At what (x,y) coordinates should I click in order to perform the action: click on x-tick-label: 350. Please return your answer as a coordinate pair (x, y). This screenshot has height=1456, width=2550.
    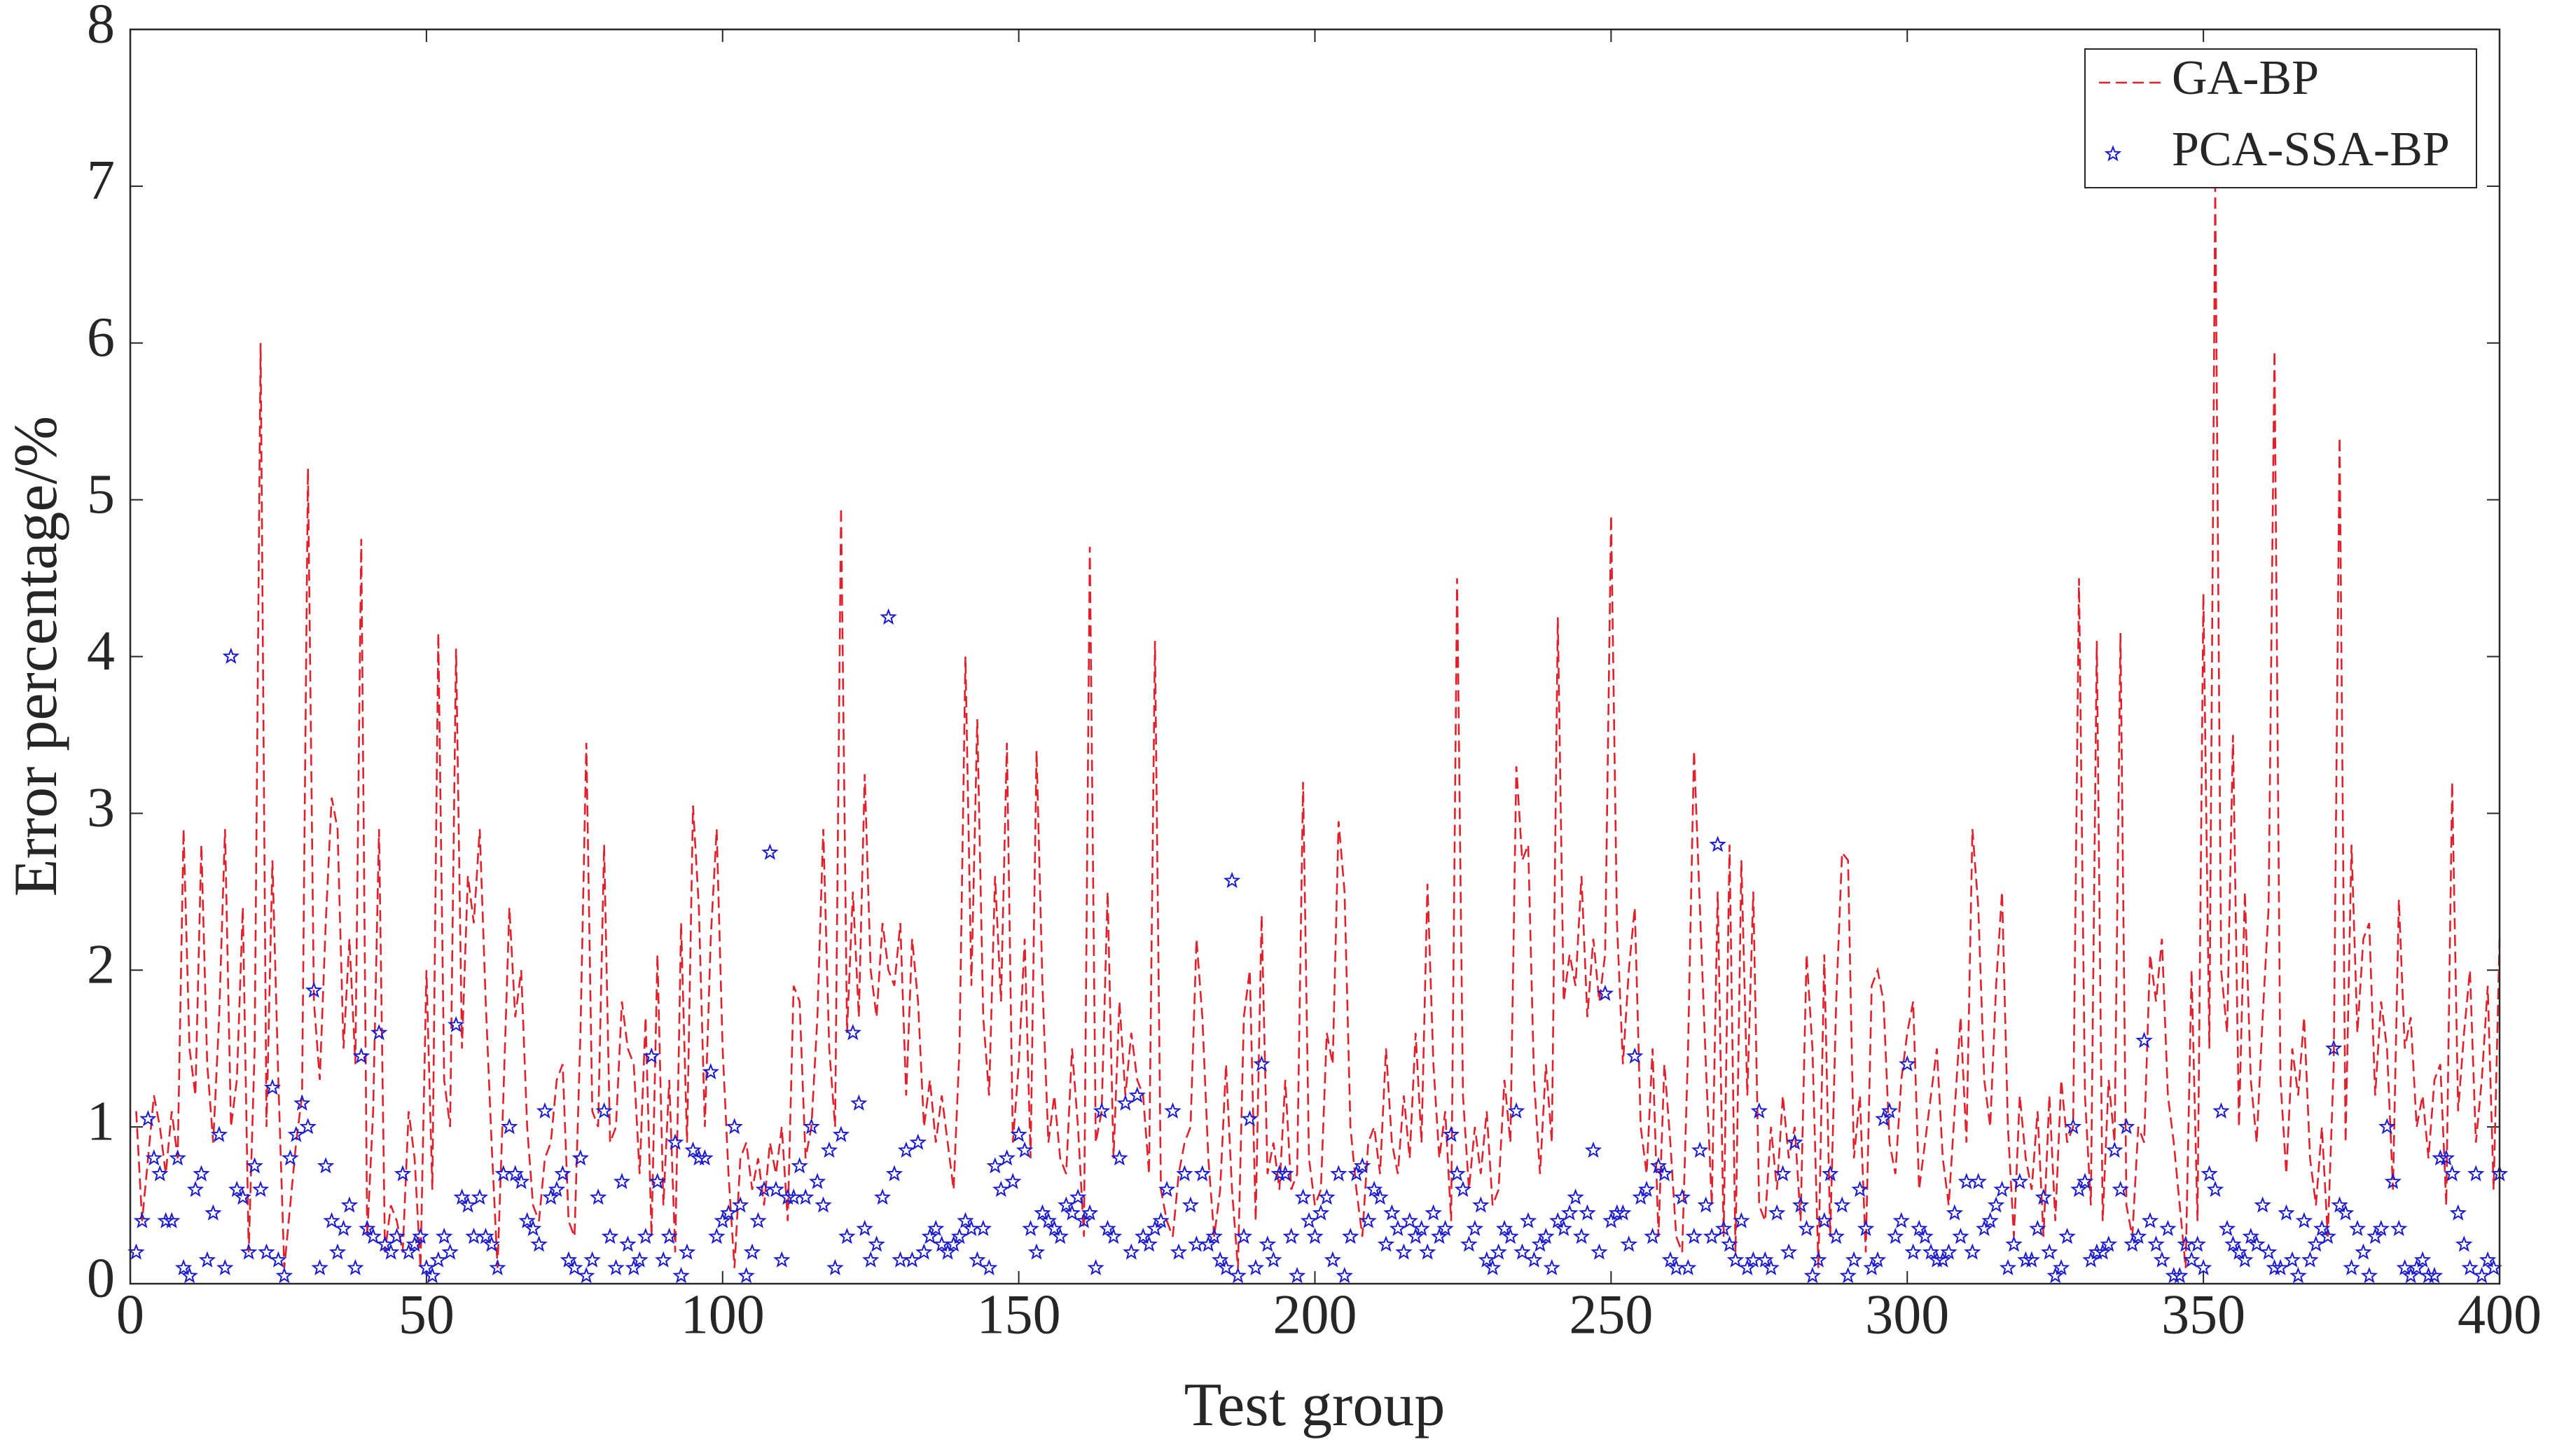
    Looking at the image, I should click on (2203, 1314).